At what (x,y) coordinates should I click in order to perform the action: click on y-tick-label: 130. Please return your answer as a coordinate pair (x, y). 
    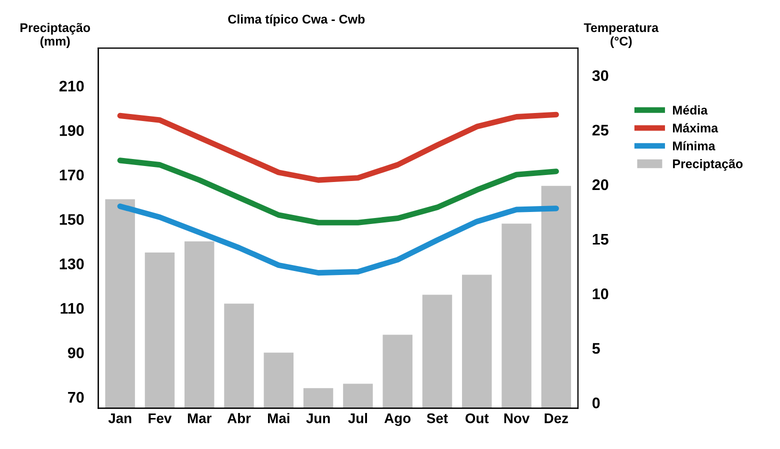
    Looking at the image, I should click on (72, 264).